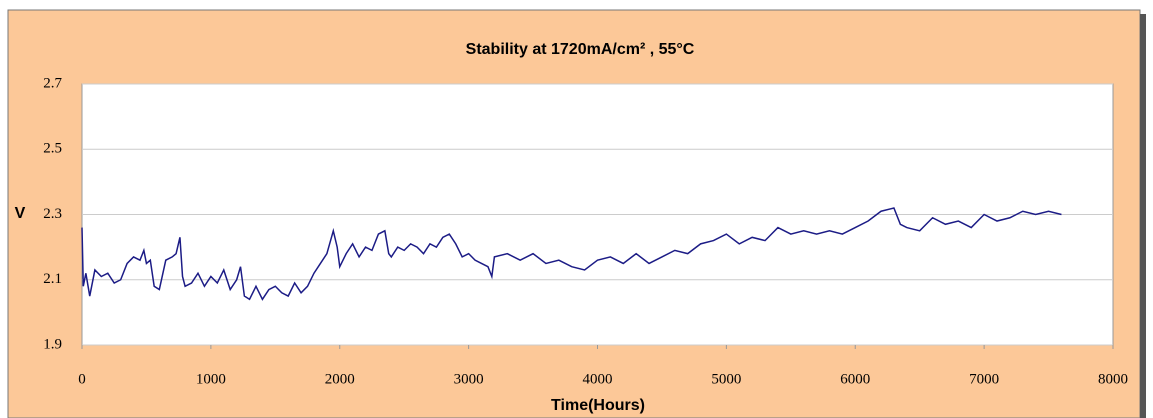  I want to click on x-tick-label: 7000, so click(984, 379).